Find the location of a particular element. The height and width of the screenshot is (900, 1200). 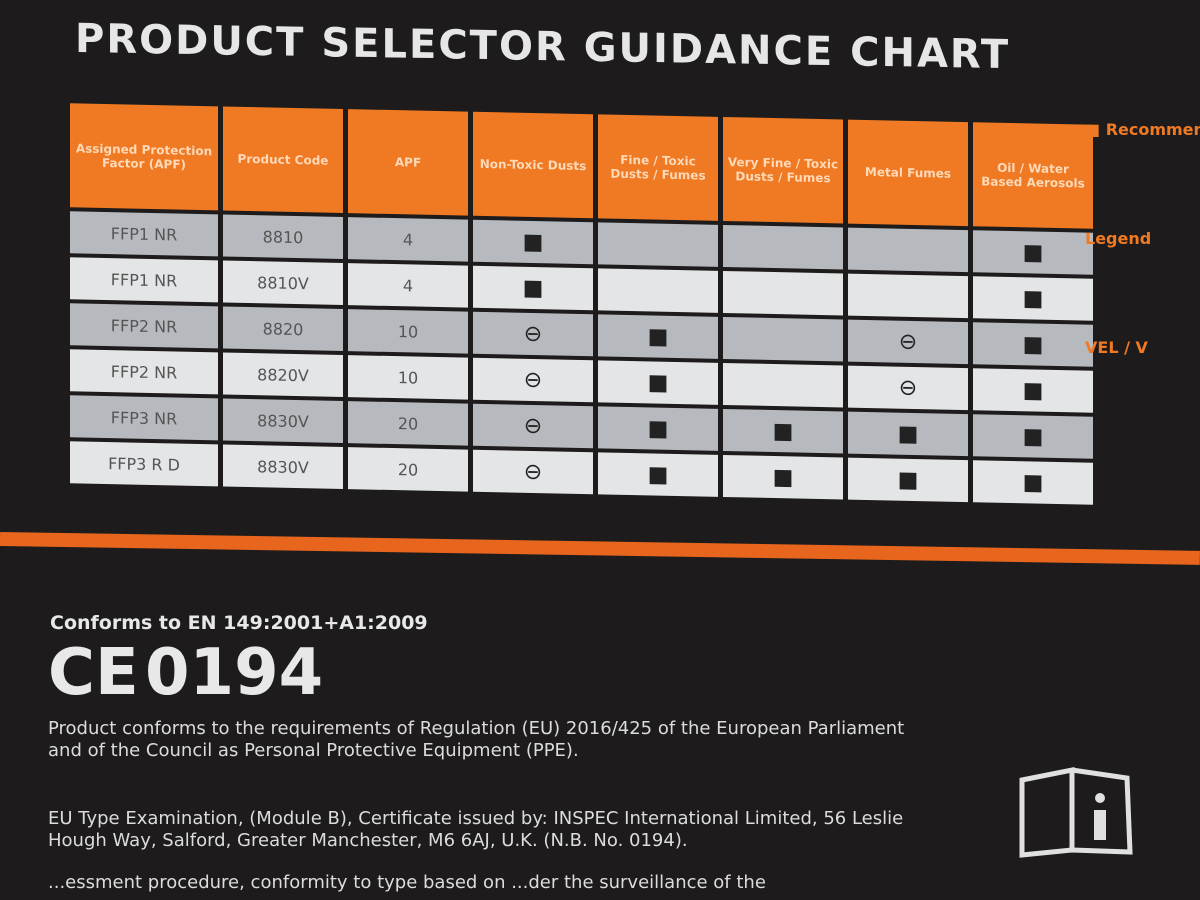

column-header: Assigned Protection Factor (APF) is located at coordinates (144, 157).